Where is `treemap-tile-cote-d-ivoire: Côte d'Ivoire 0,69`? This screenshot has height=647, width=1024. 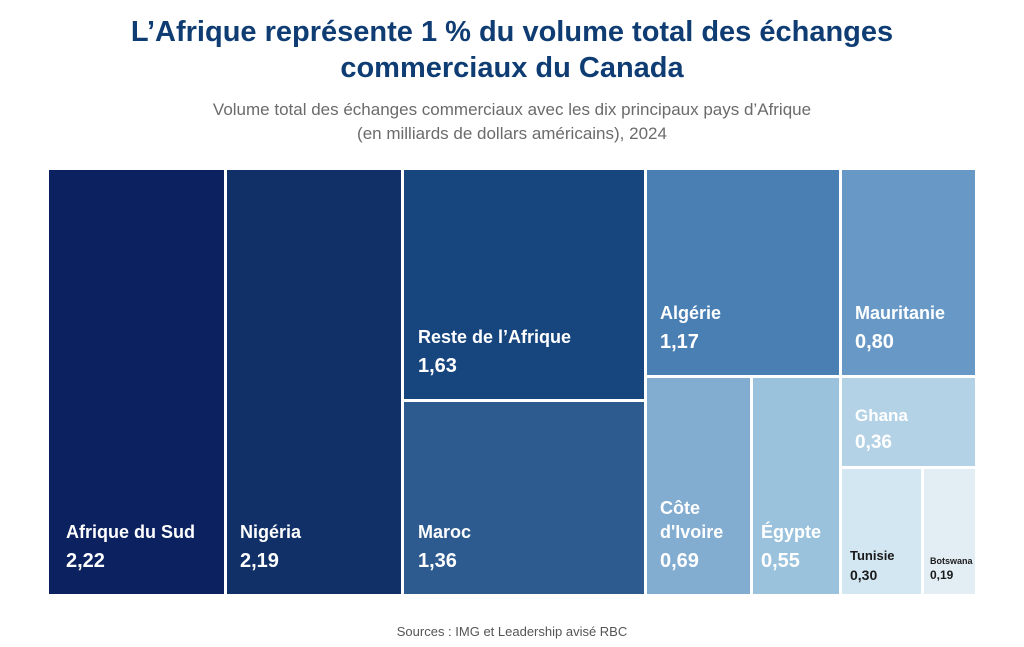
treemap-tile-cote-d-ivoire: Côte d'Ivoire 0,69 is located at coordinates (698, 486).